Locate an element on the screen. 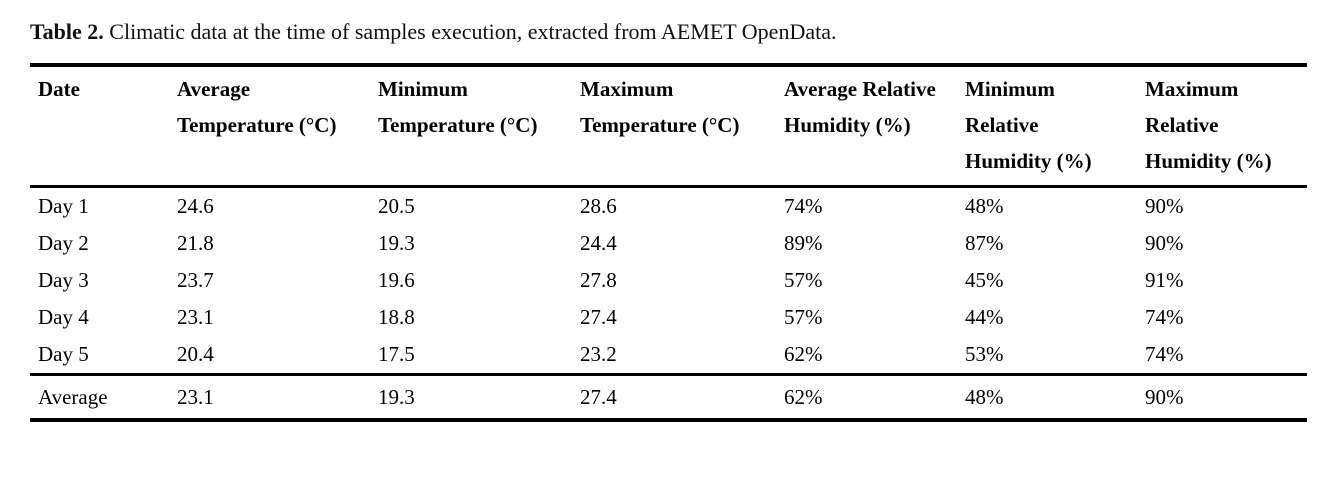  table-cell: Day 1 is located at coordinates (63, 206).